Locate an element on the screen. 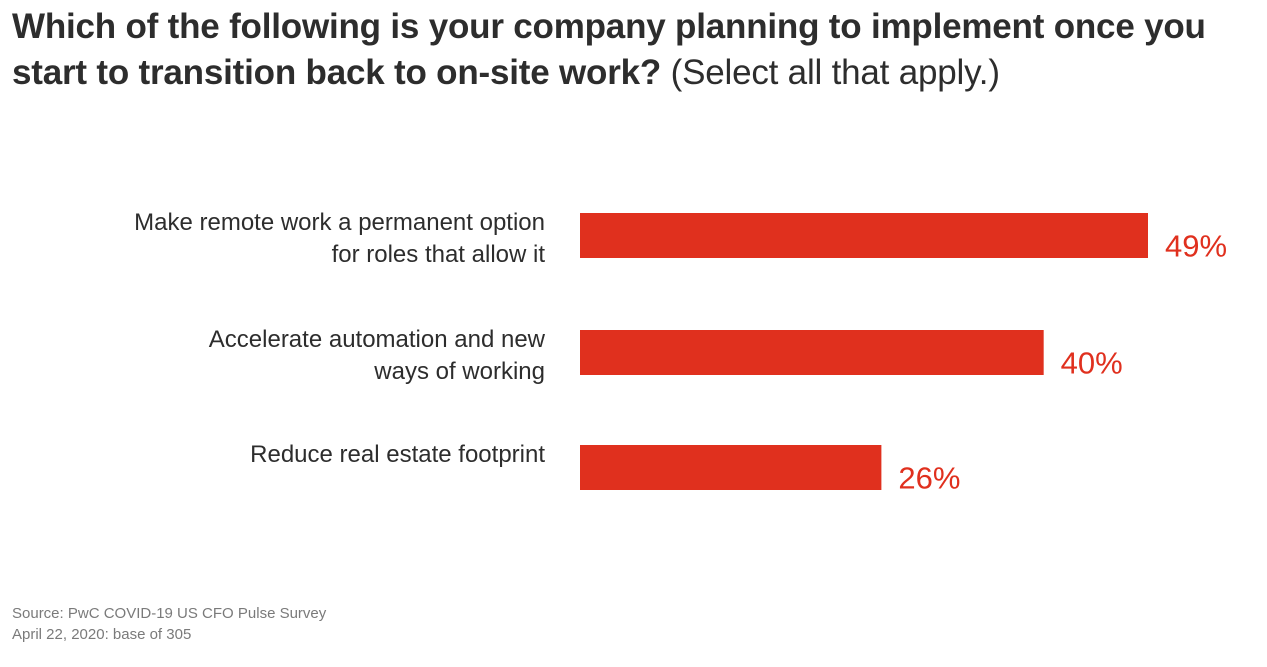 This screenshot has width=1267, height=667. category-label-3-line-1: Reduce real estate footprint is located at coordinates (397, 454).